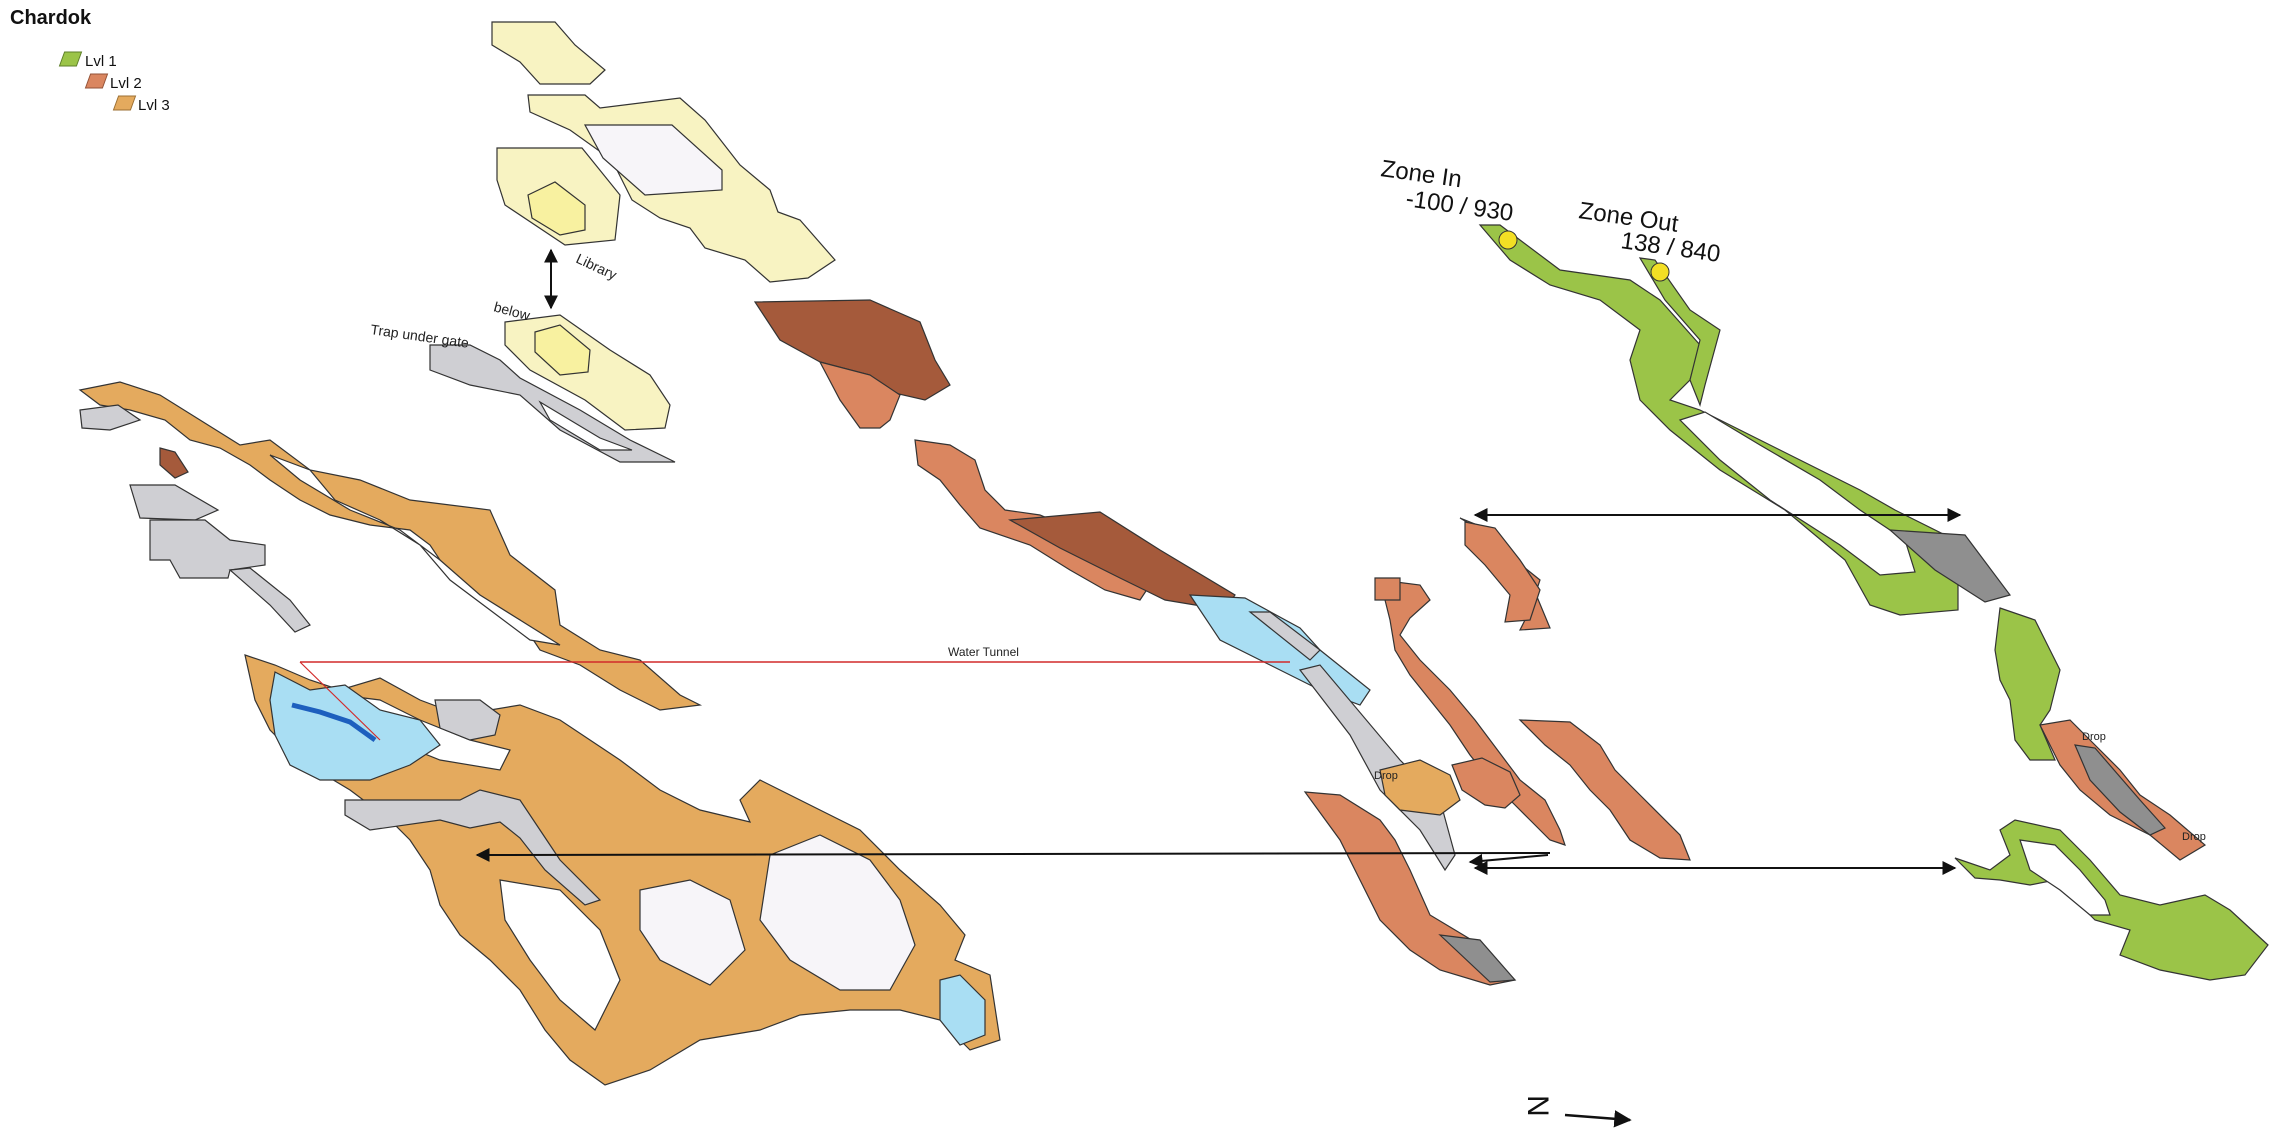  What do you see at coordinates (1502, 572) in the screenshot?
I see `lvl2-upper-snake` at bounding box center [1502, 572].